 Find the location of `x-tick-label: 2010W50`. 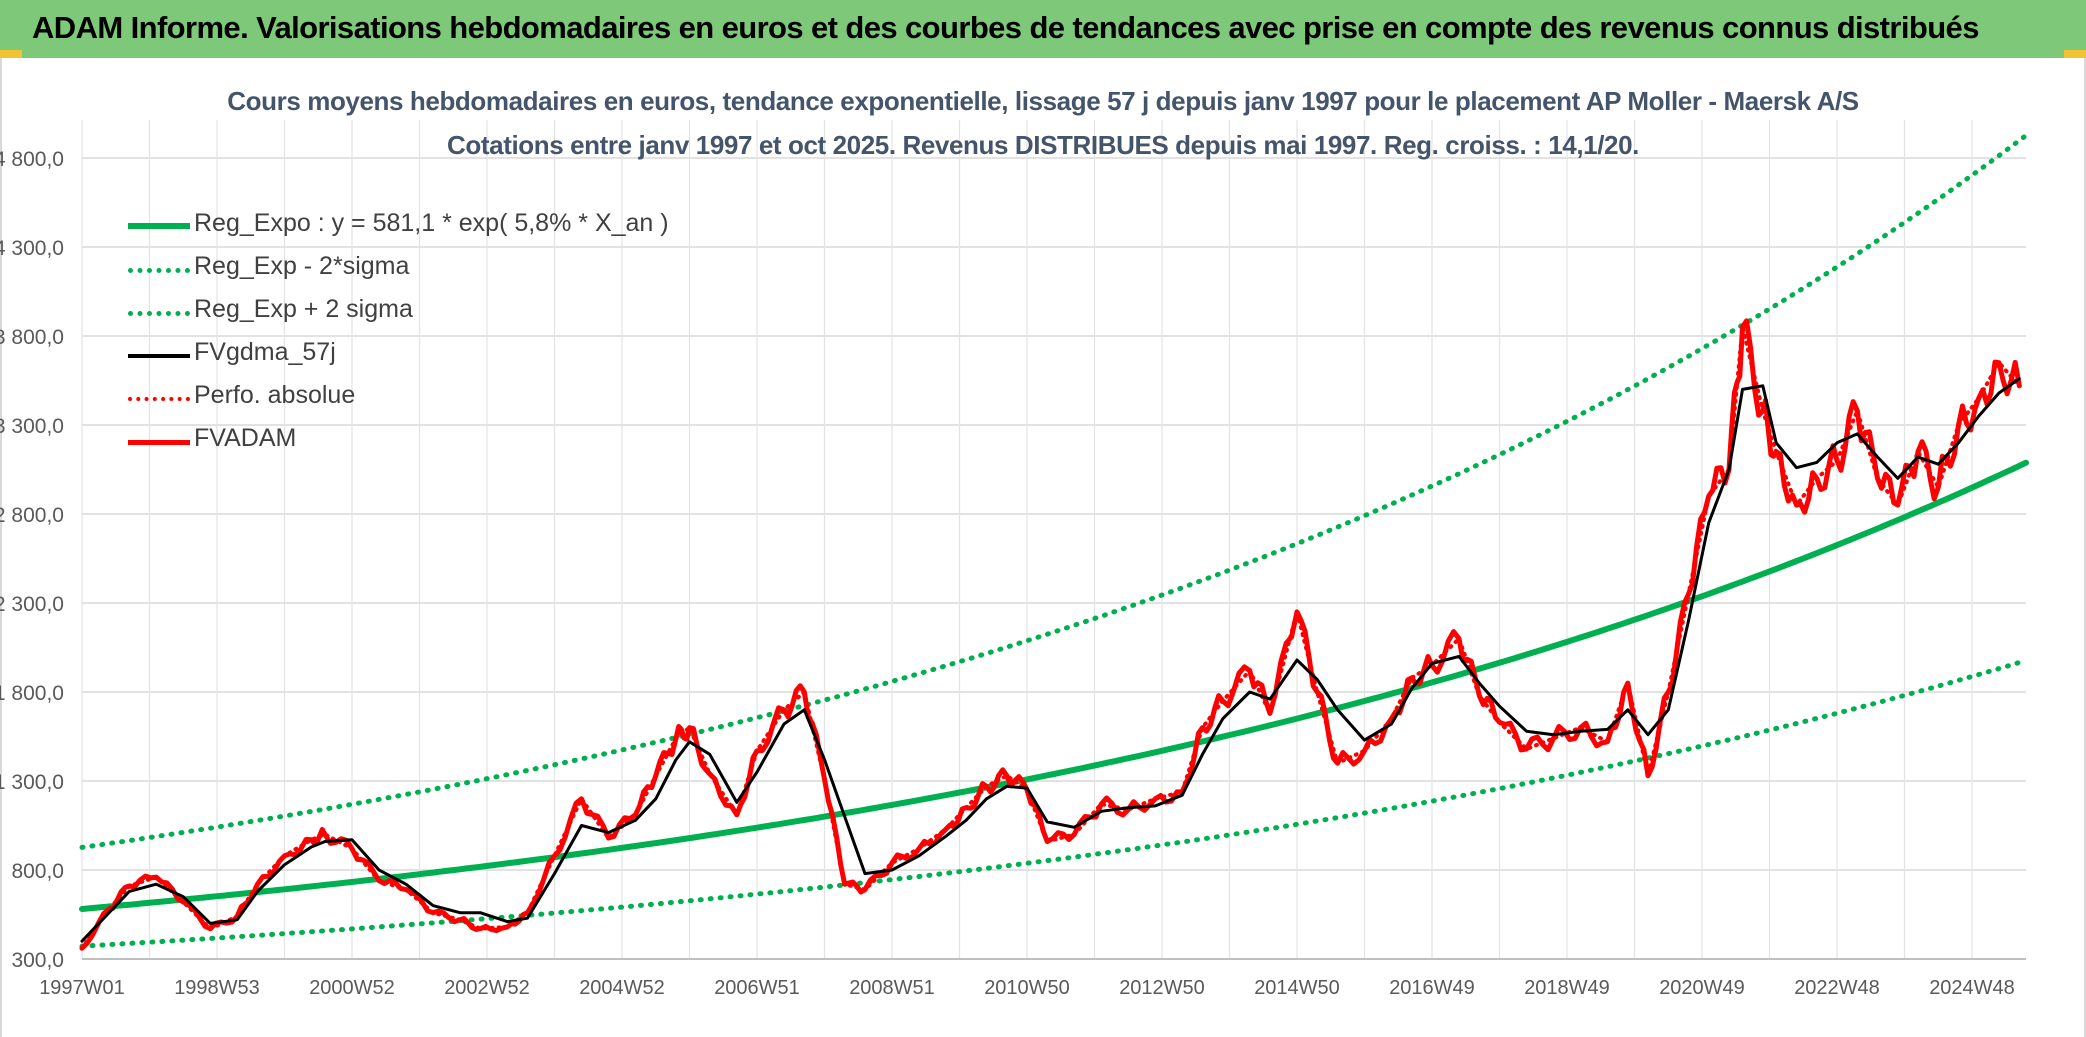

x-tick-label: 2010W50 is located at coordinates (1027, 988).